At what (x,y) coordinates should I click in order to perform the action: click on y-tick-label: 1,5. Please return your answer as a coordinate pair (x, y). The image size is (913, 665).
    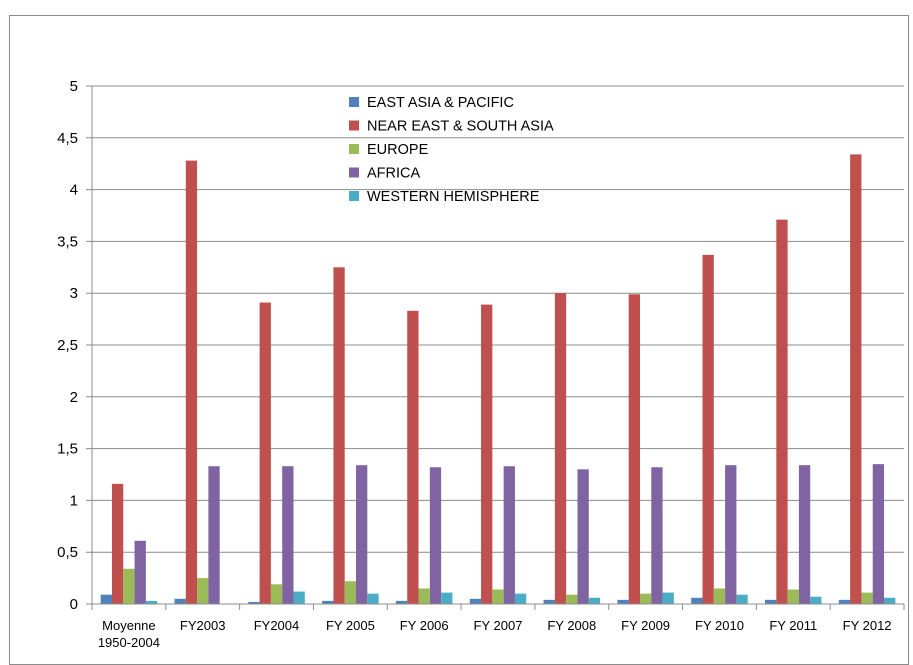
    Looking at the image, I should click on (67, 449).